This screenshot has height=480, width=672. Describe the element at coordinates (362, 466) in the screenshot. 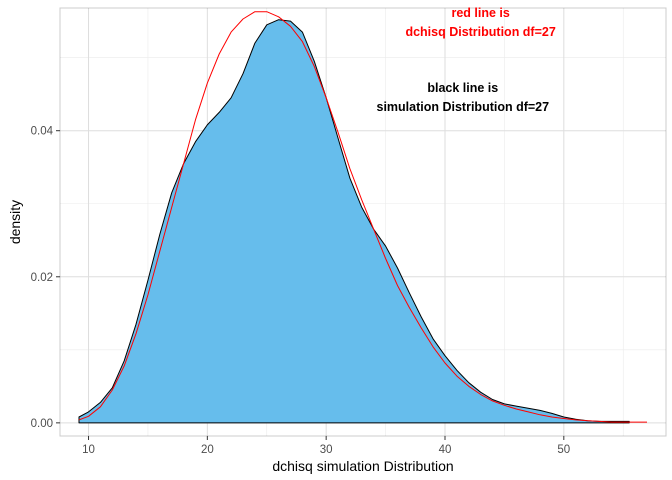

I see `x-axis-title: dchisq simulation Distribution` at that location.